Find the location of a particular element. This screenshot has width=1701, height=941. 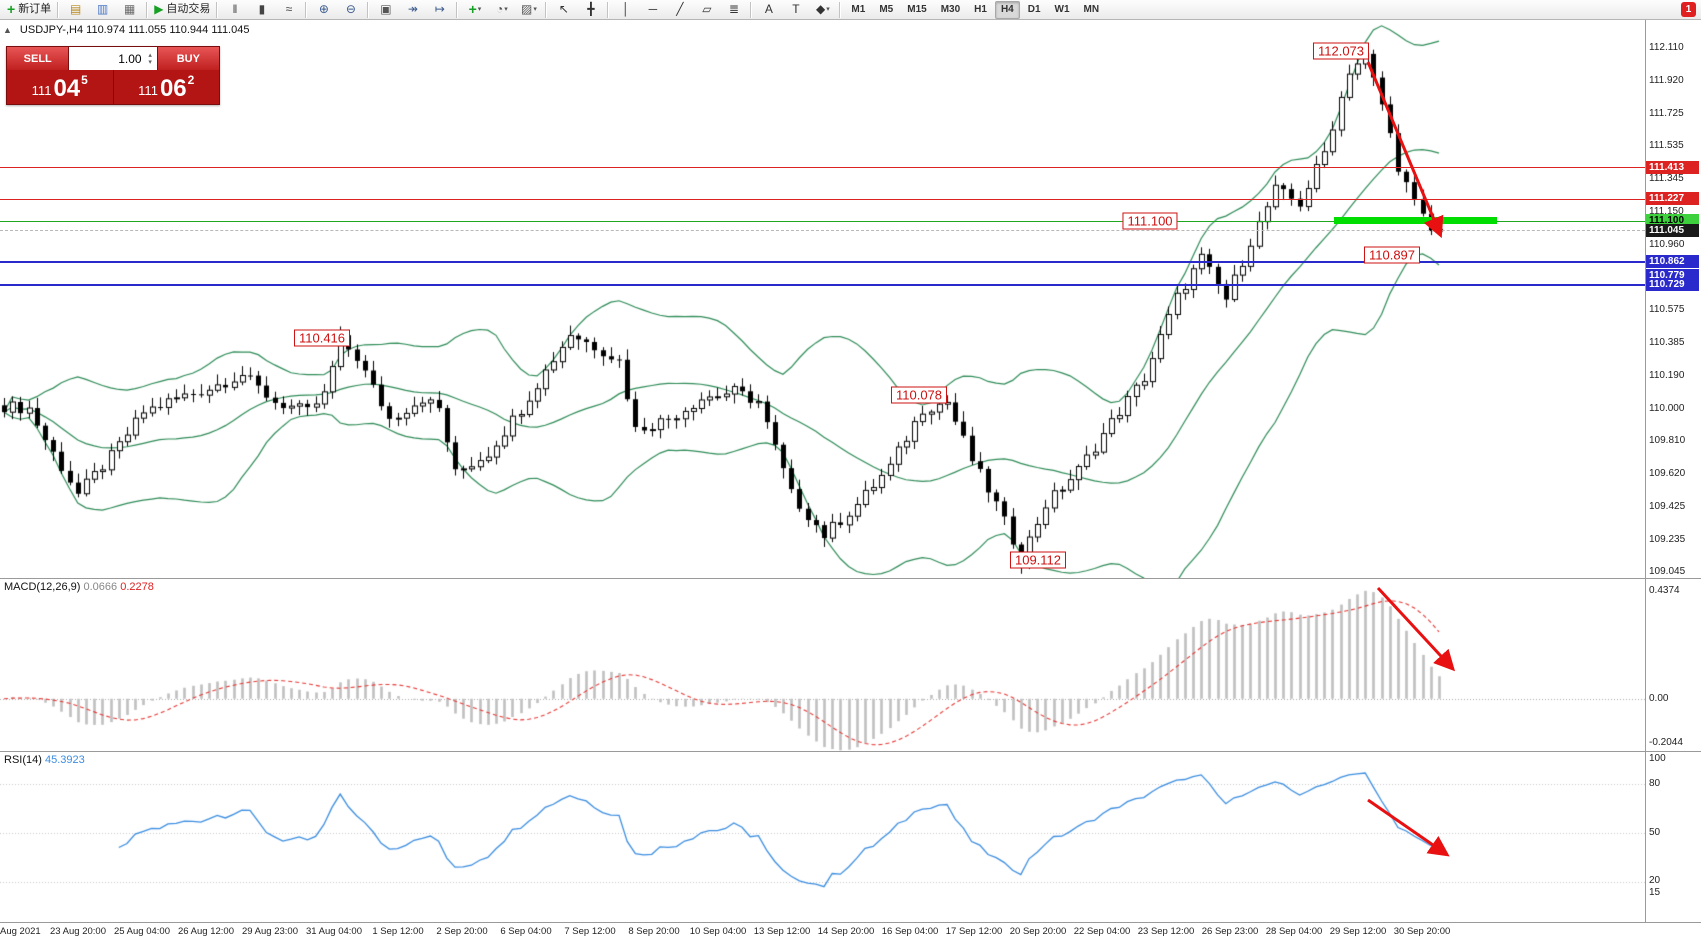

auto-trading-button: ▶ 自动交易 is located at coordinates (182, 9).